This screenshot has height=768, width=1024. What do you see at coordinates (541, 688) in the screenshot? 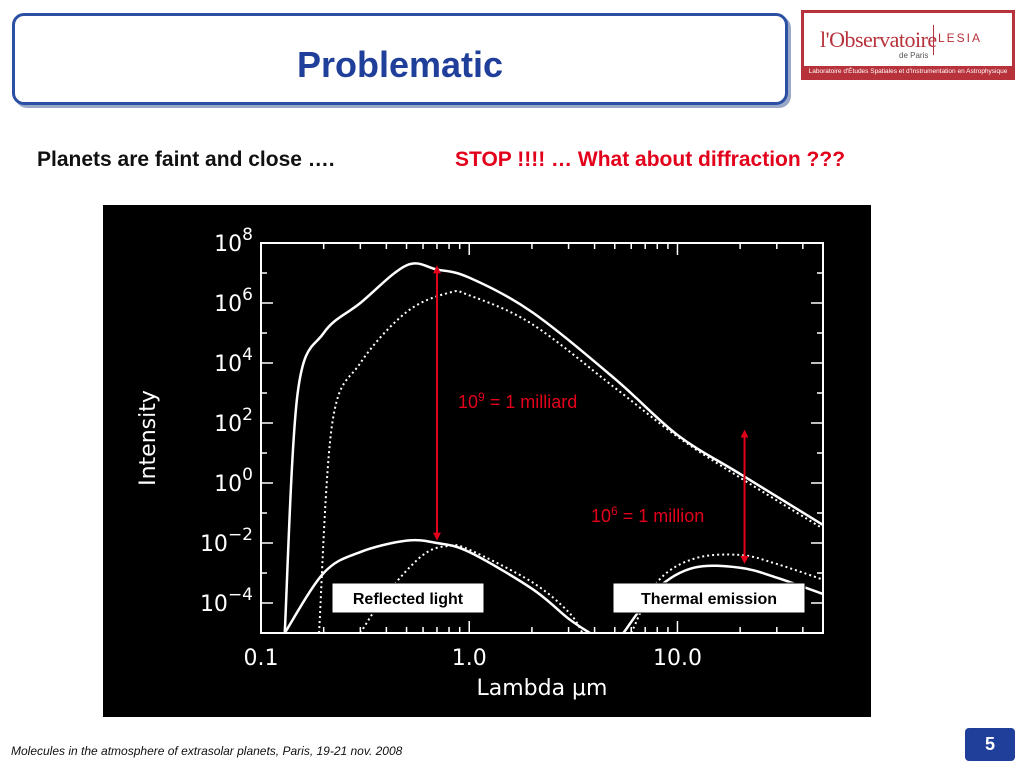
I see `x-axis-label: Lambda μm` at bounding box center [541, 688].